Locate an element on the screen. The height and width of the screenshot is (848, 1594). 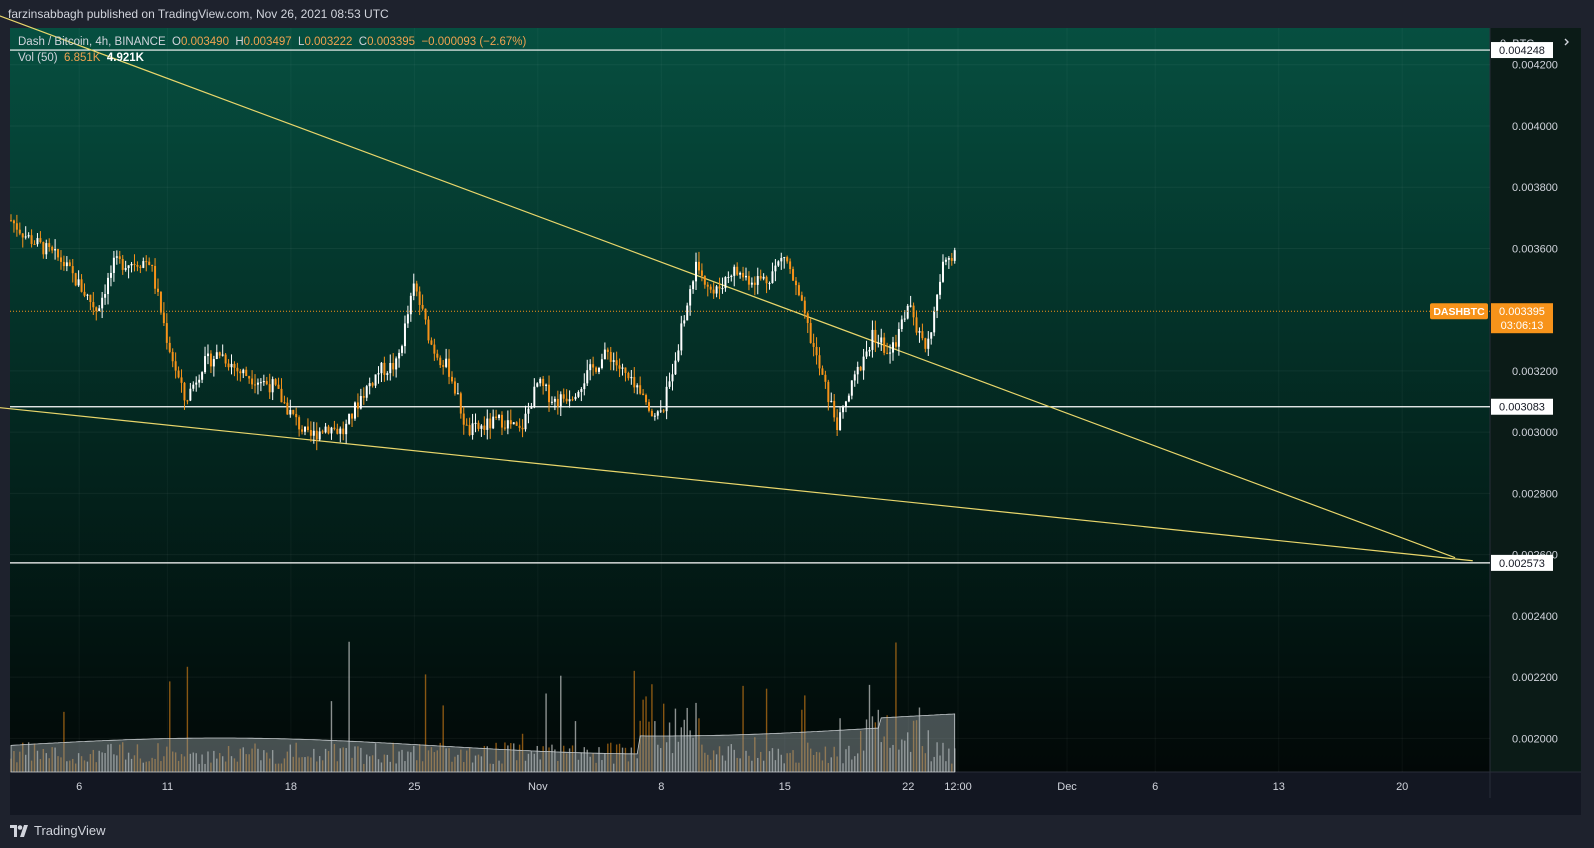
legend-change: −0.000093 (−2.67%) is located at coordinates (474, 42).